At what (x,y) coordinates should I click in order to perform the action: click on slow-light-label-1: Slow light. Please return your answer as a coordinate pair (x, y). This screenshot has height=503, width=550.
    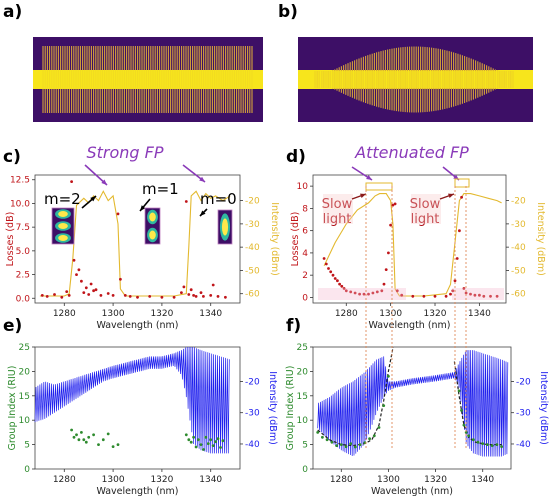
    Looking at the image, I should click on (337, 212).